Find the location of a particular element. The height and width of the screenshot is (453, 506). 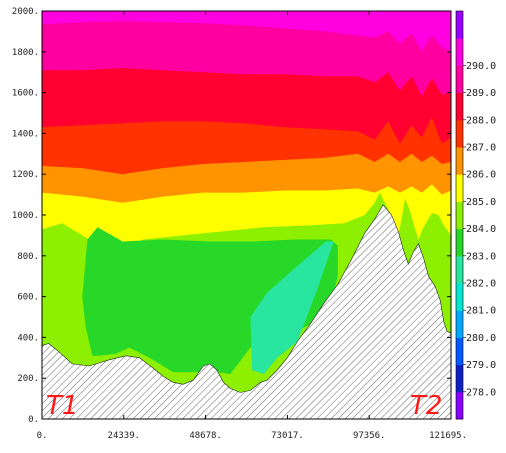

colorbar-label: 286.0 is located at coordinates (481, 175).